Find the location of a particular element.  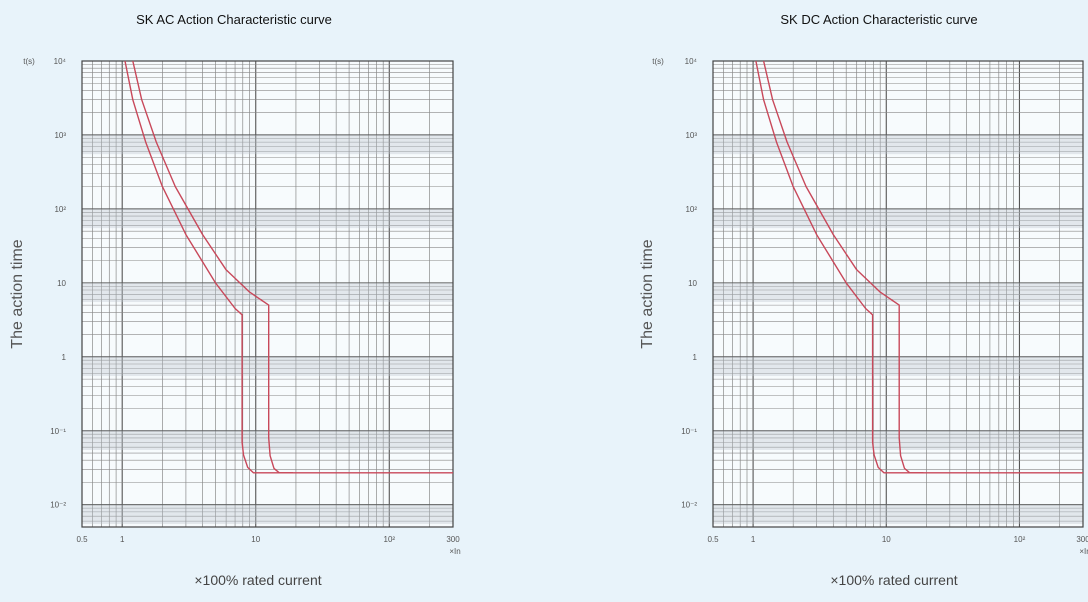

dc-y-tick-label: 10² is located at coordinates (691, 209).